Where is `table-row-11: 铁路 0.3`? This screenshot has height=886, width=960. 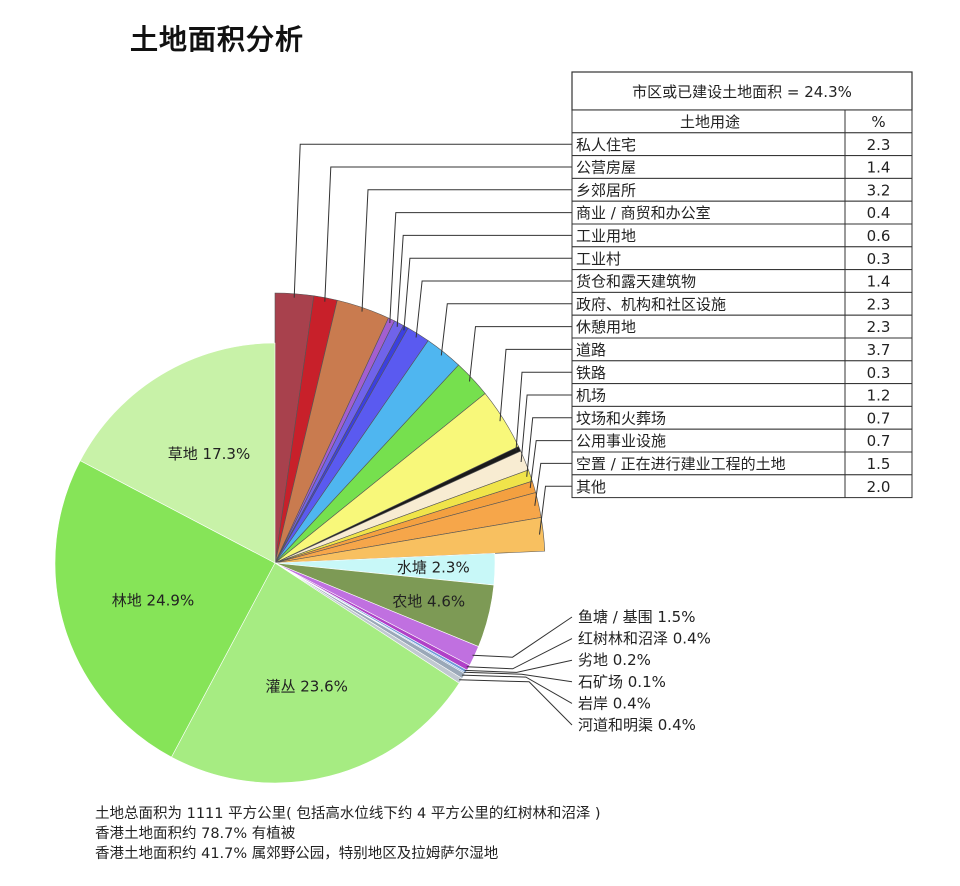 table-row-11: 铁路 0.3 is located at coordinates (742, 372).